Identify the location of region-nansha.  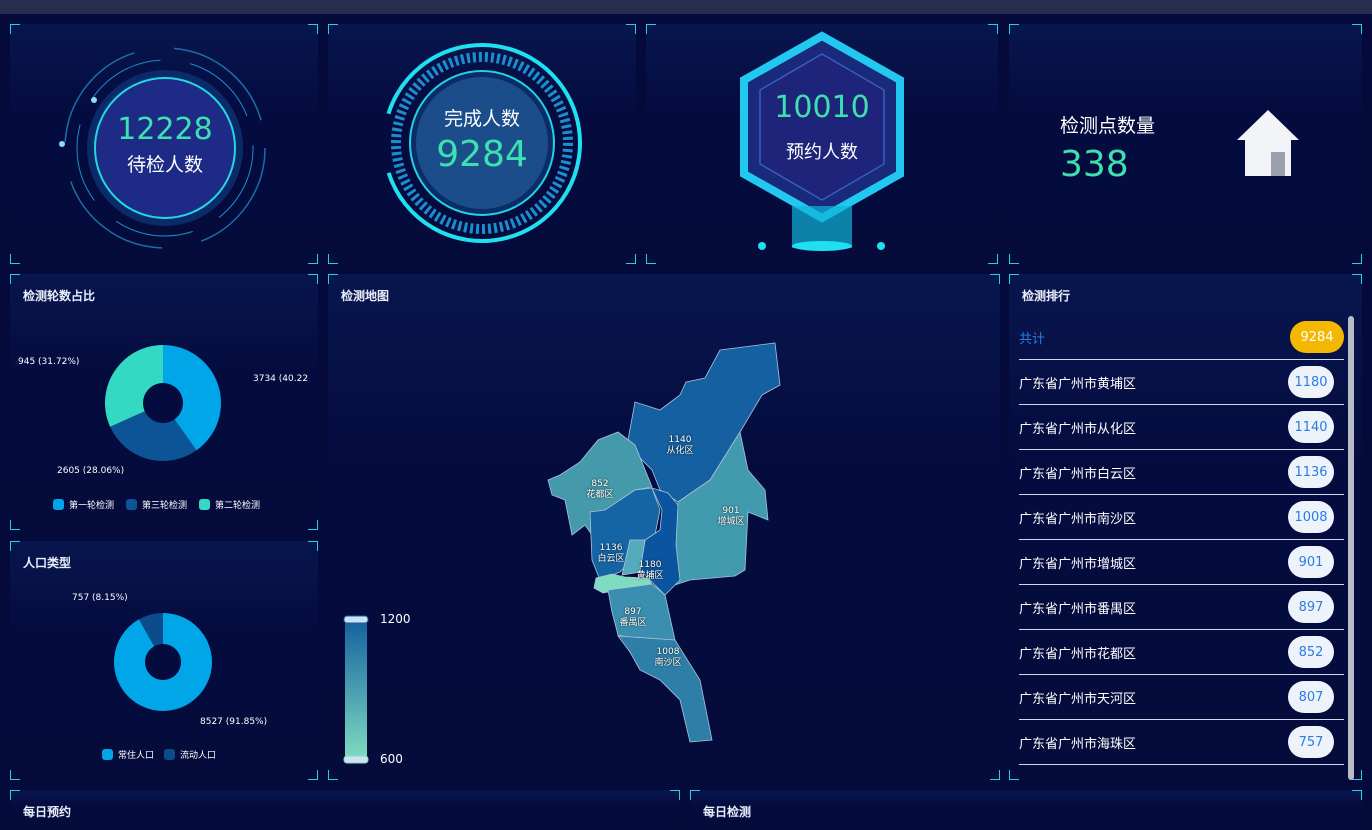
(665, 689).